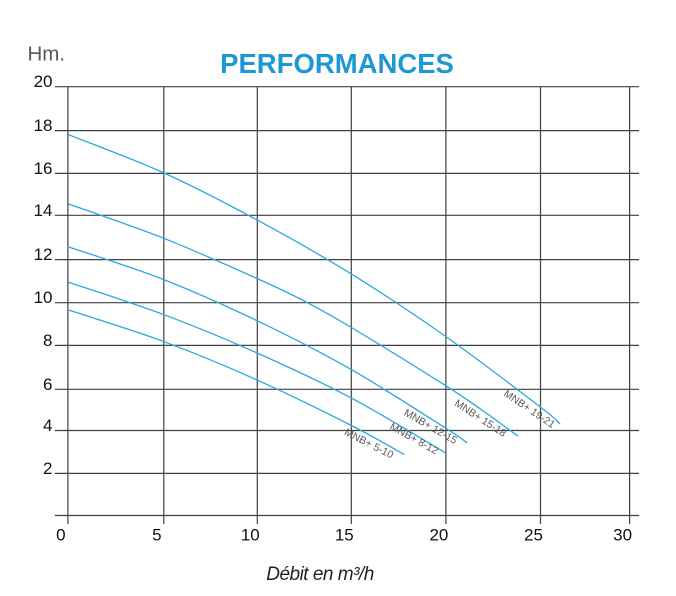 The height and width of the screenshot is (596, 676). What do you see at coordinates (337, 63) in the screenshot?
I see `svg-text: PERFORMANCES` at bounding box center [337, 63].